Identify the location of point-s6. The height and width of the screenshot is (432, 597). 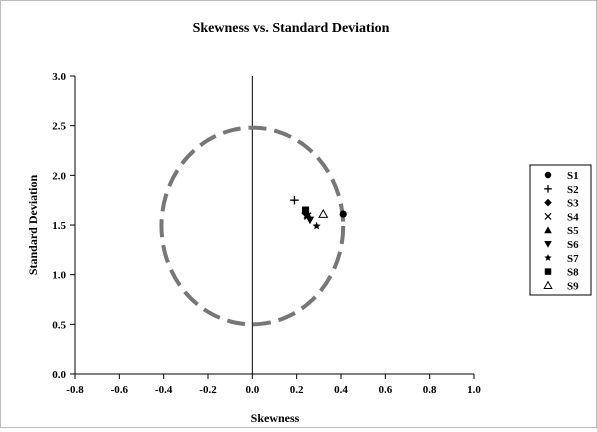
(310, 220).